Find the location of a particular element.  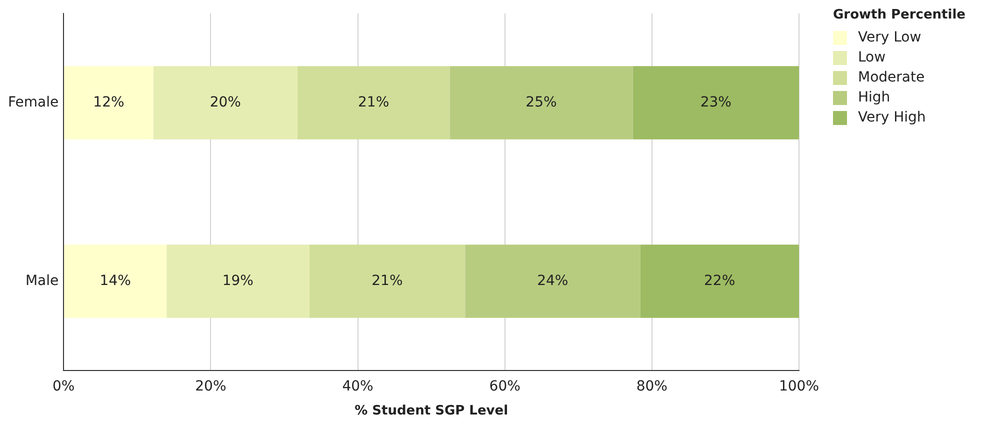

x-tick-label: 60% is located at coordinates (504, 386).